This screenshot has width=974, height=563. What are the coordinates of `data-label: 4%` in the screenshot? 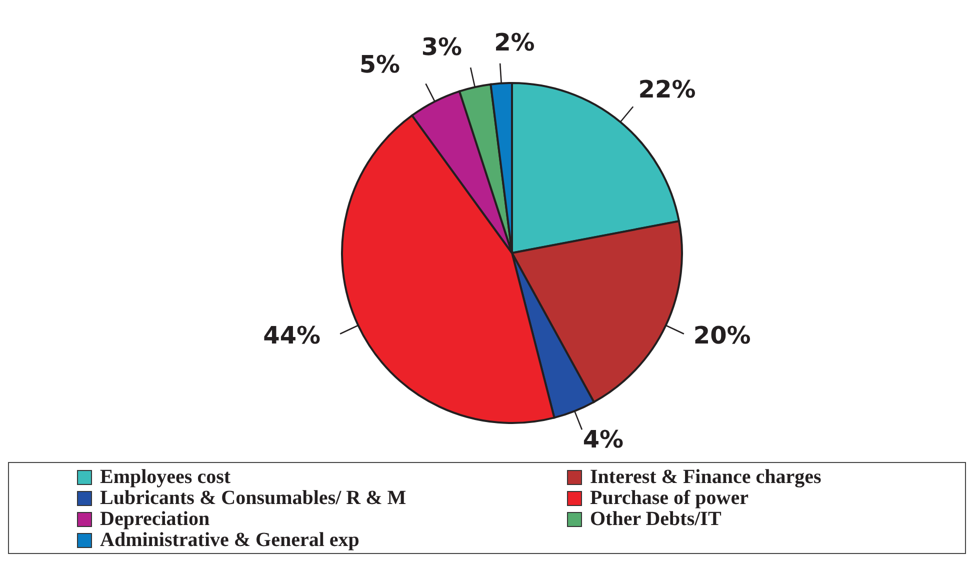 It's located at (603, 440).